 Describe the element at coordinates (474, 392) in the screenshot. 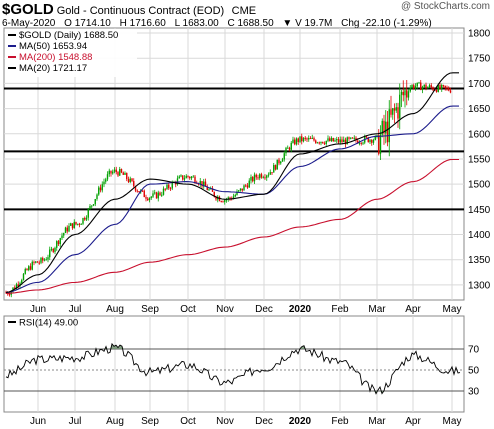

I see `rsi-y-tick-label: 30` at that location.